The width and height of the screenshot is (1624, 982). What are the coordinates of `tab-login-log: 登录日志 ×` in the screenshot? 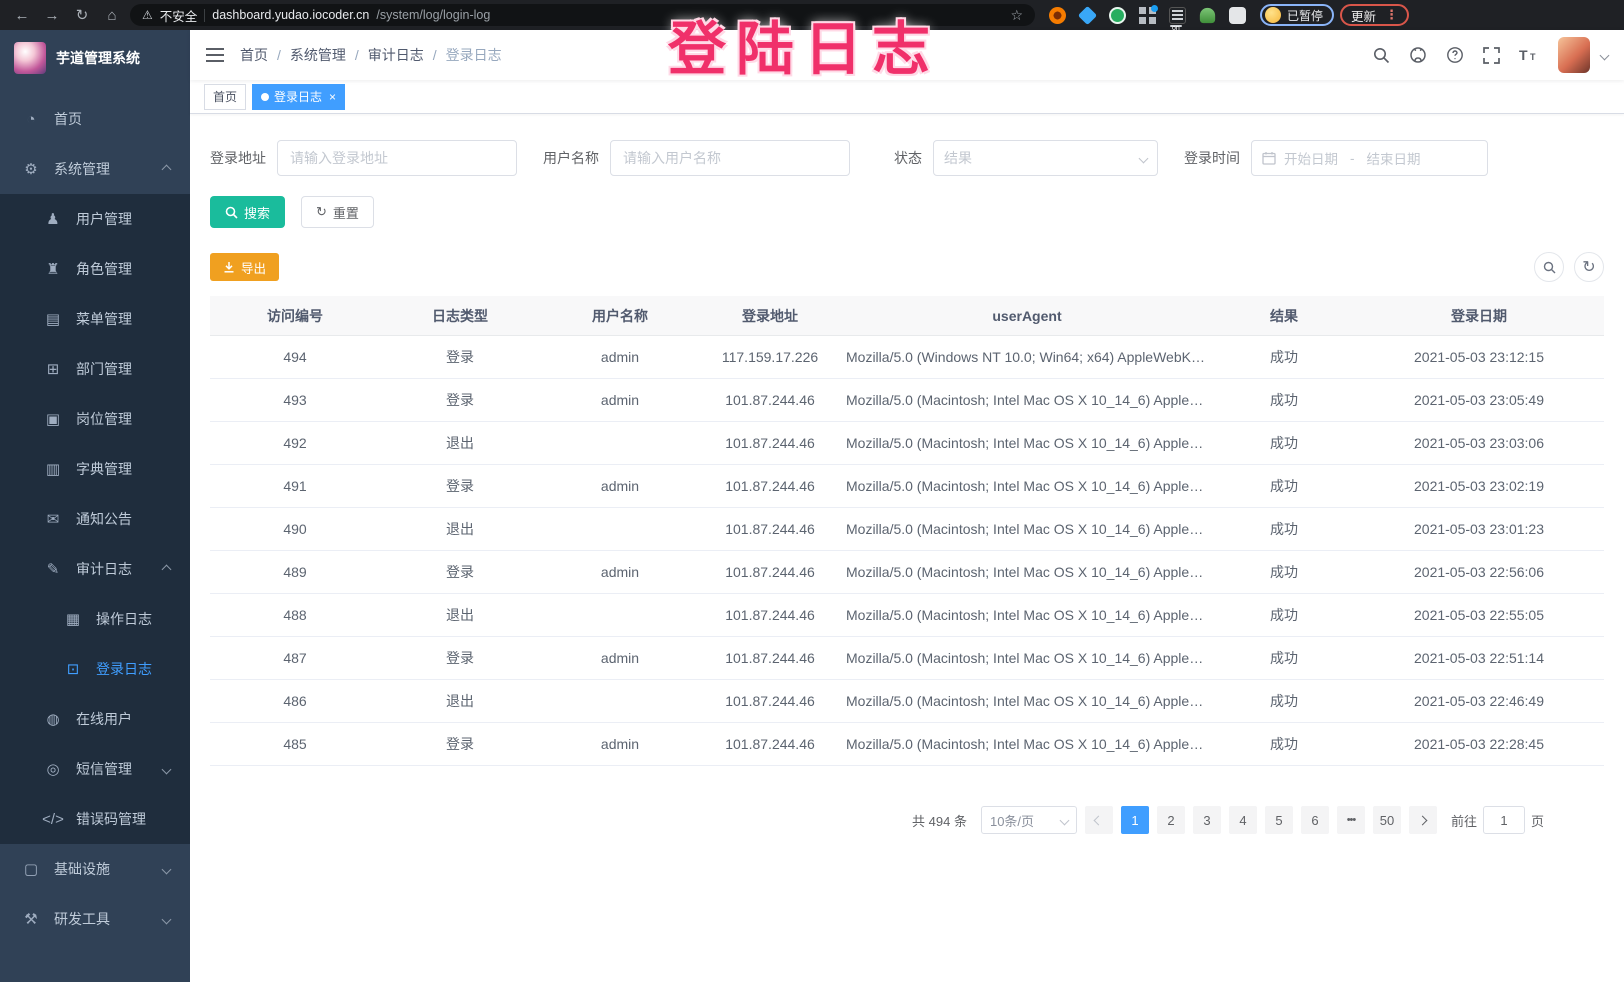 It's located at (299, 96).